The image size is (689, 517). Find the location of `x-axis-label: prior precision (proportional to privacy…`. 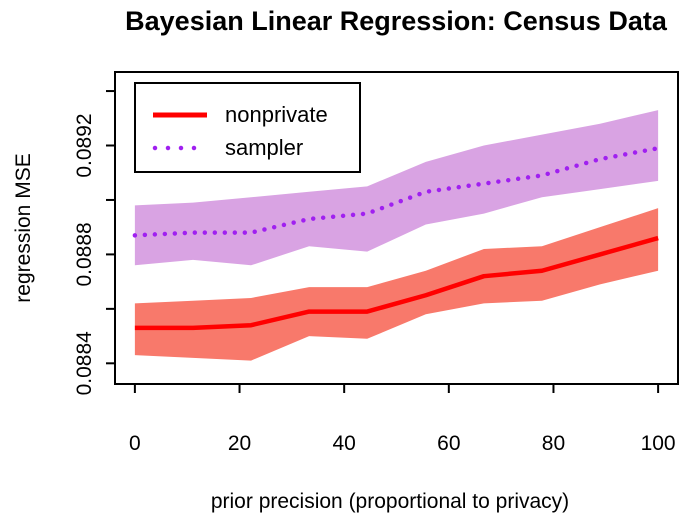

x-axis-label: prior precision (proportional to privacy… is located at coordinates (390, 501).